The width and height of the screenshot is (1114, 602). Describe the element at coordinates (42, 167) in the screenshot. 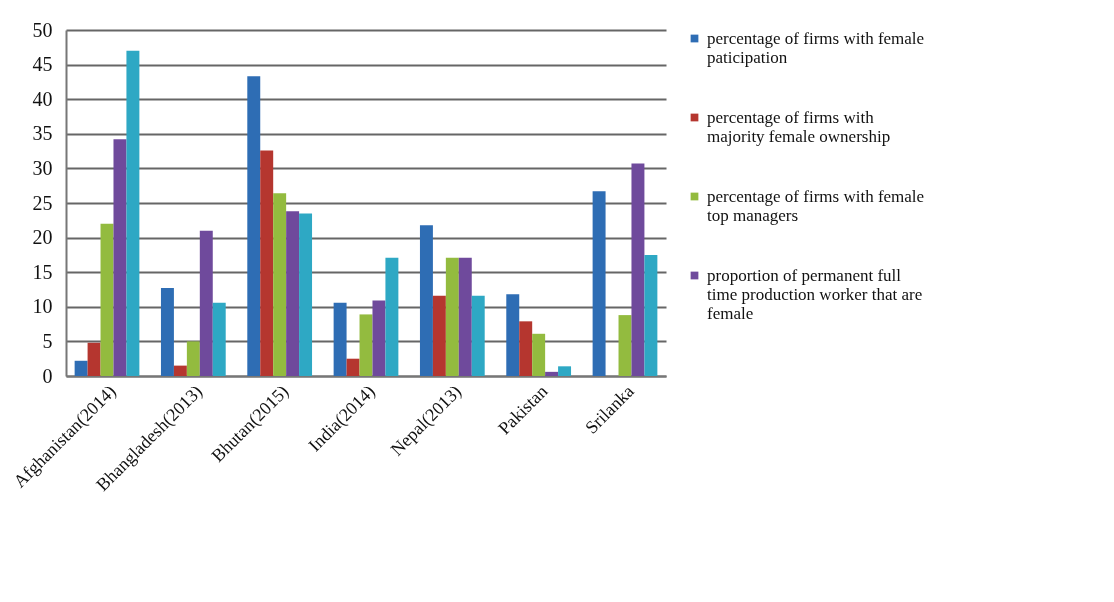

I see `y-tick-label: 30` at that location.